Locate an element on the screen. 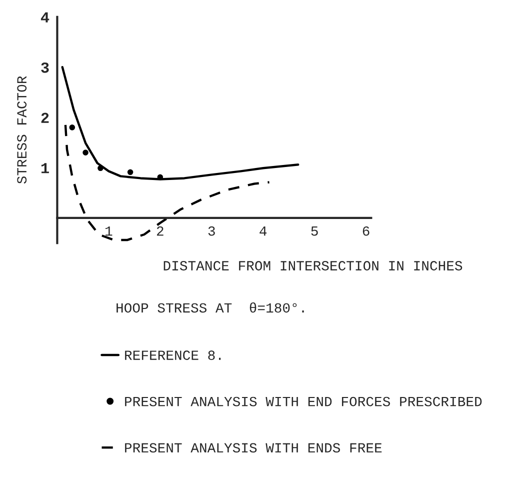 Image resolution: width=525 pixels, height=496 pixels. x-tick-label: 3 is located at coordinates (211, 231).